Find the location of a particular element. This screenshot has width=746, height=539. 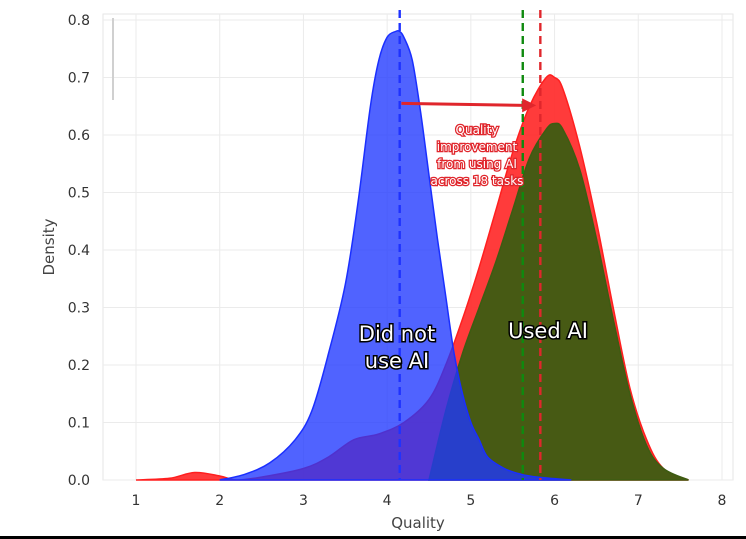

y-tick-label-0.7: 0.7 is located at coordinates (79, 79).